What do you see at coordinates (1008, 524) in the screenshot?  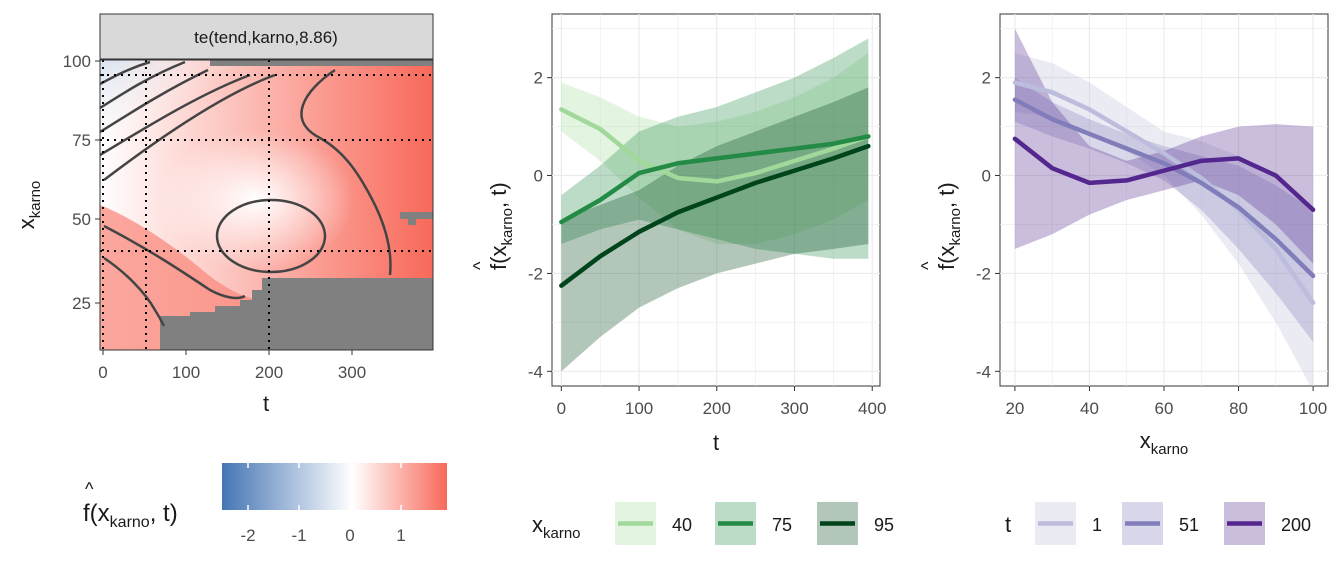 I see `legend-title: t` at bounding box center [1008, 524].